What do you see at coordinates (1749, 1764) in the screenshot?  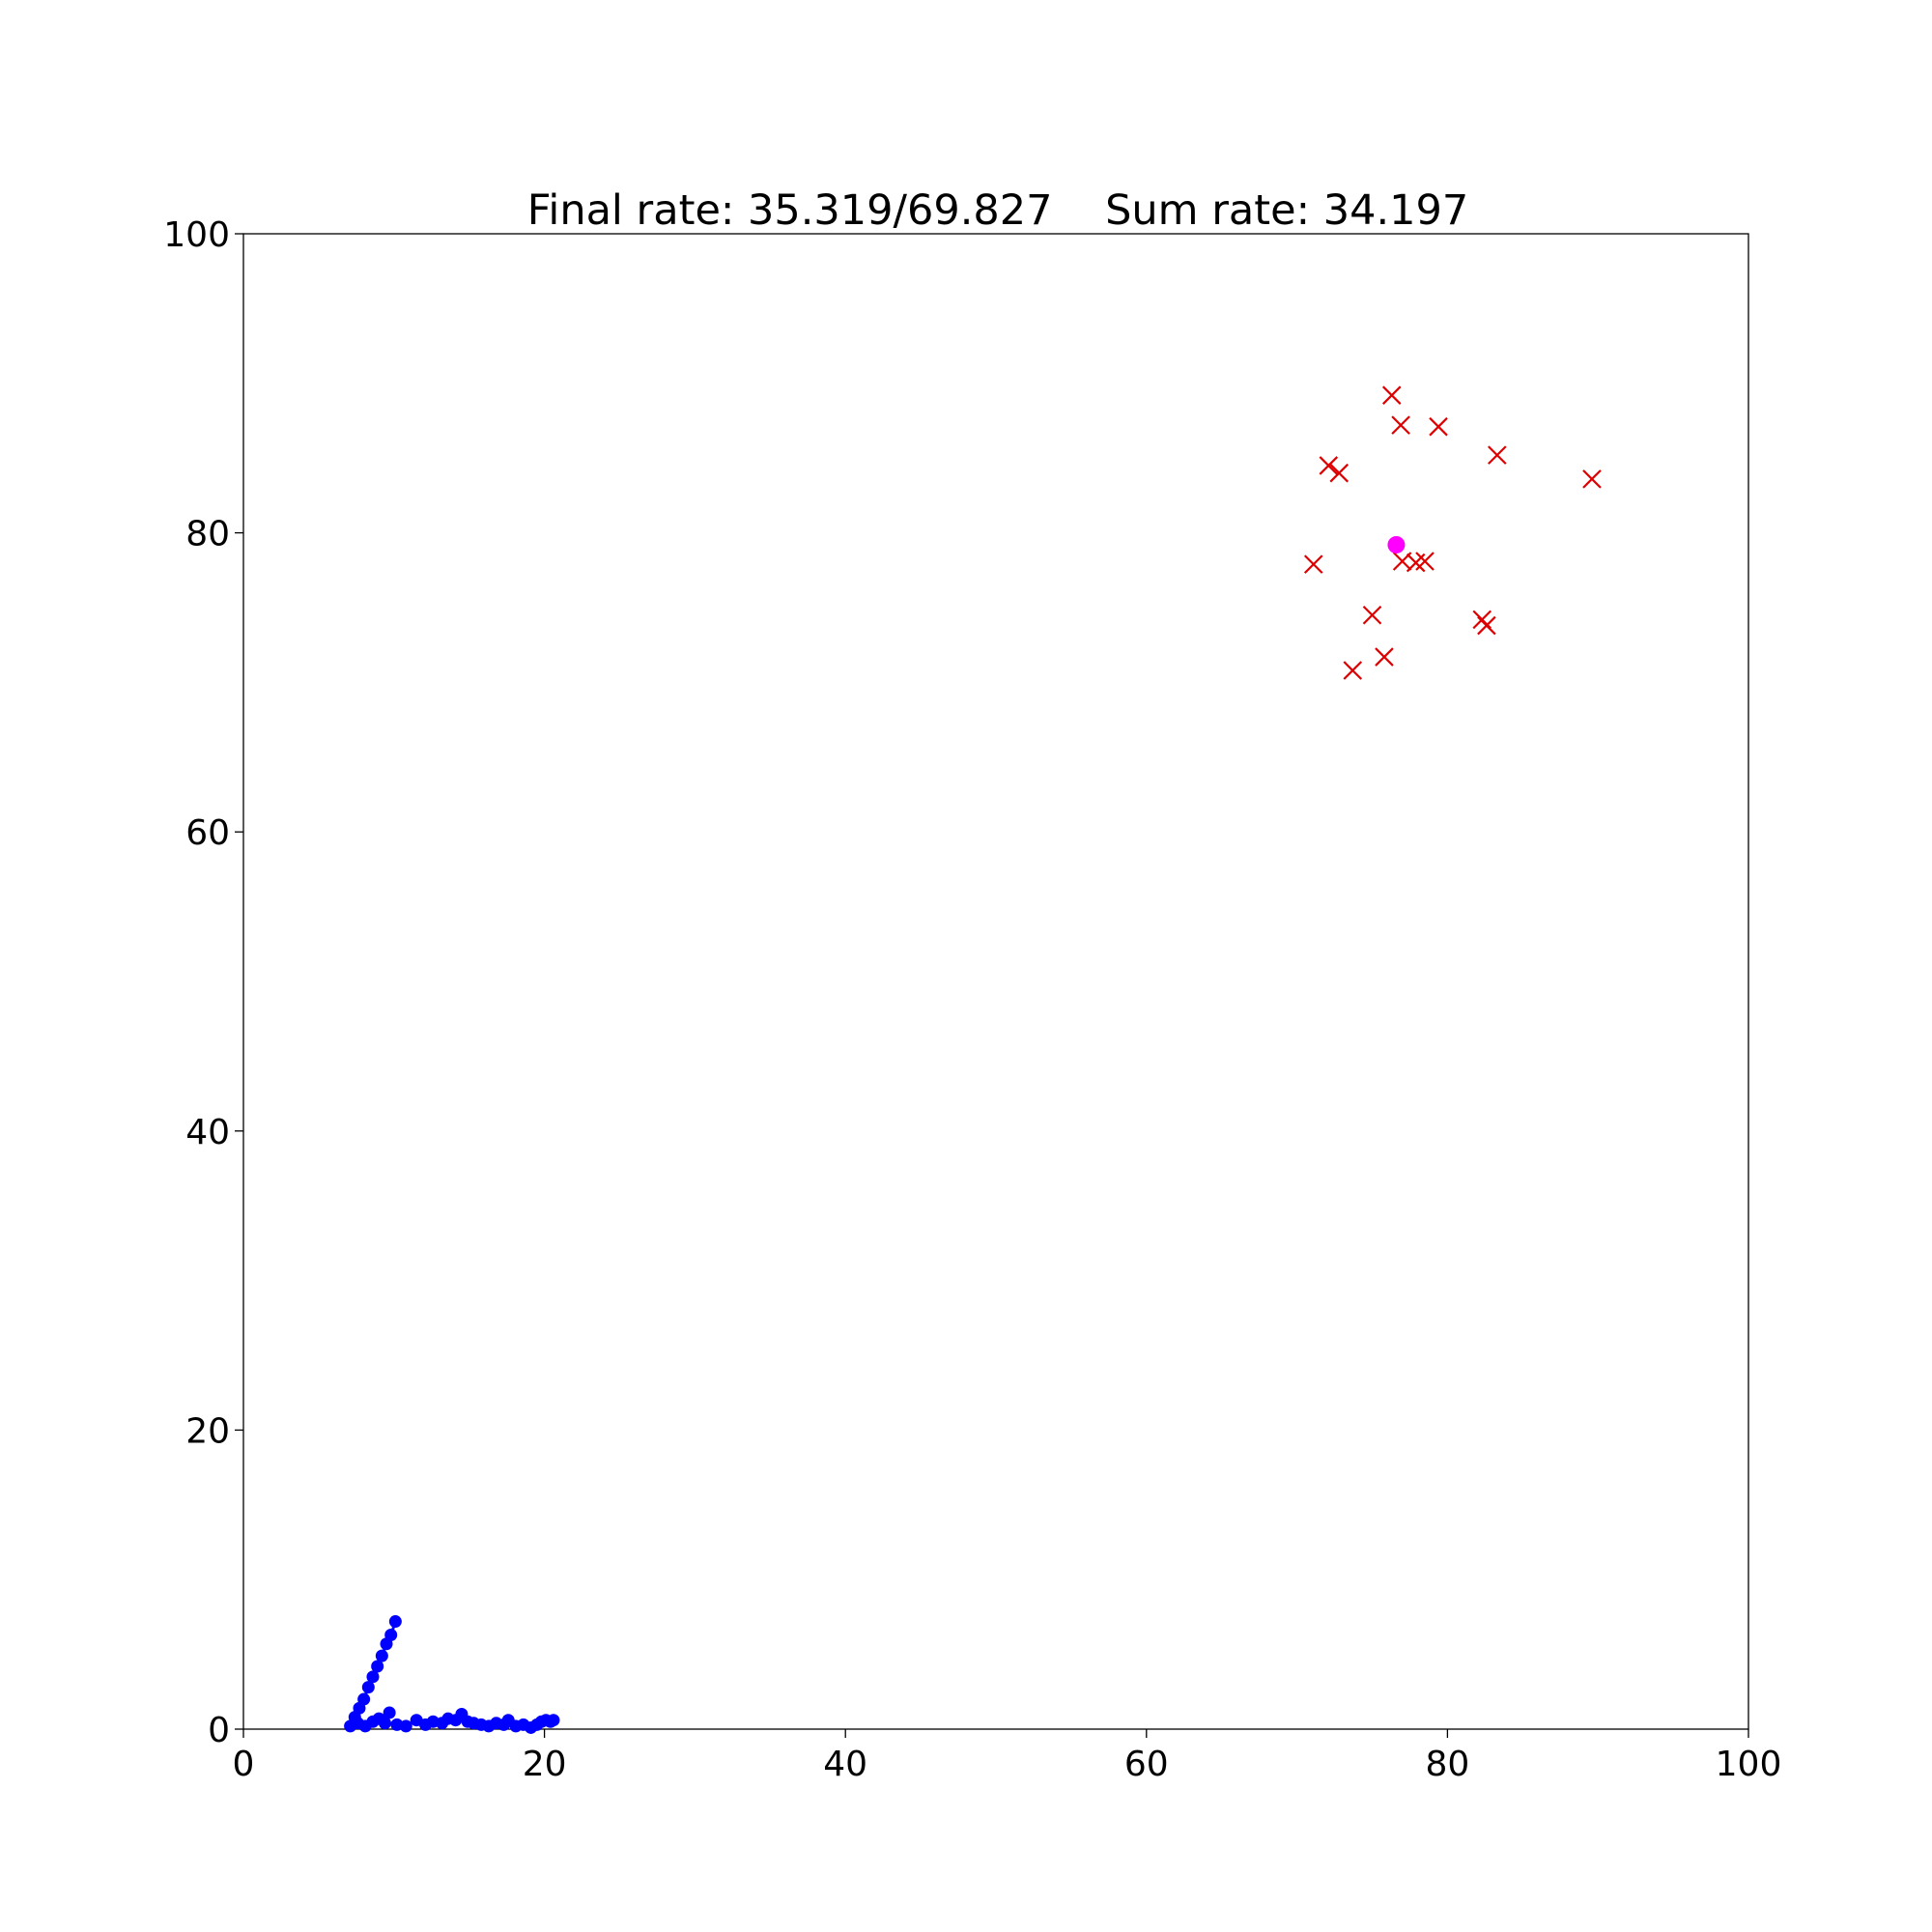 I see `x-tick-label: 100` at bounding box center [1749, 1764].